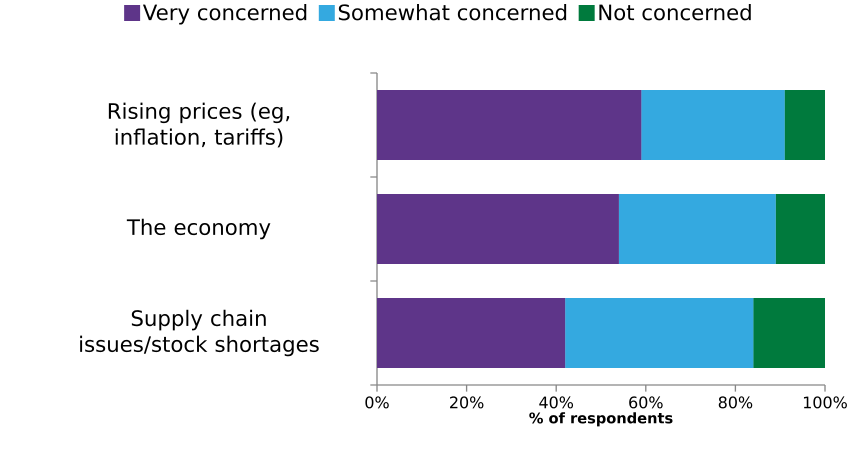  I want to click on x-tick-label: 40%, so click(556, 402).